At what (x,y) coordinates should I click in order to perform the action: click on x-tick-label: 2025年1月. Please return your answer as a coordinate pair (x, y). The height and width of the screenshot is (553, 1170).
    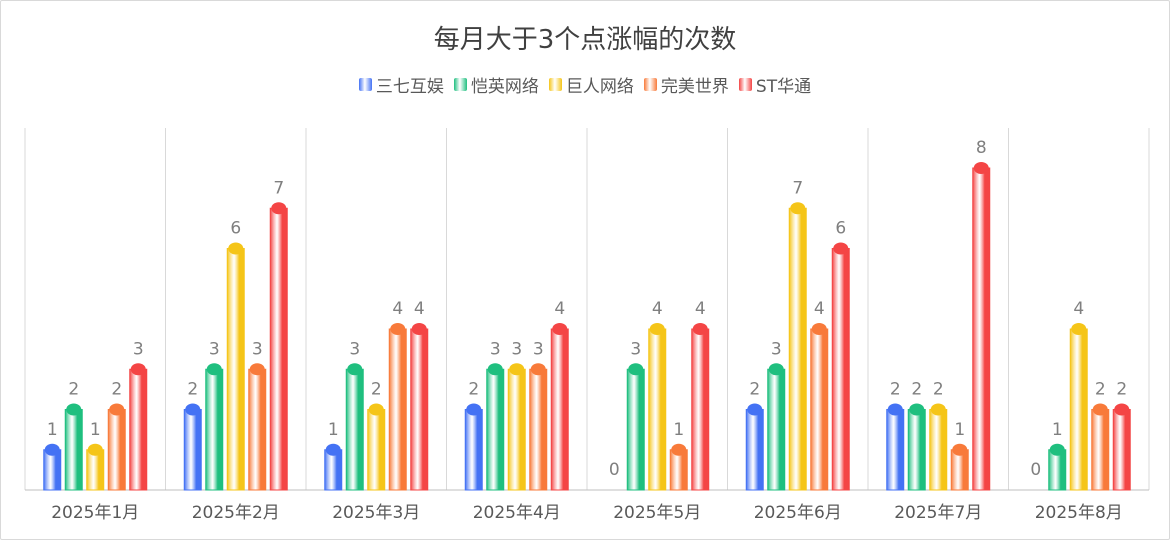
    Looking at the image, I should click on (95, 513).